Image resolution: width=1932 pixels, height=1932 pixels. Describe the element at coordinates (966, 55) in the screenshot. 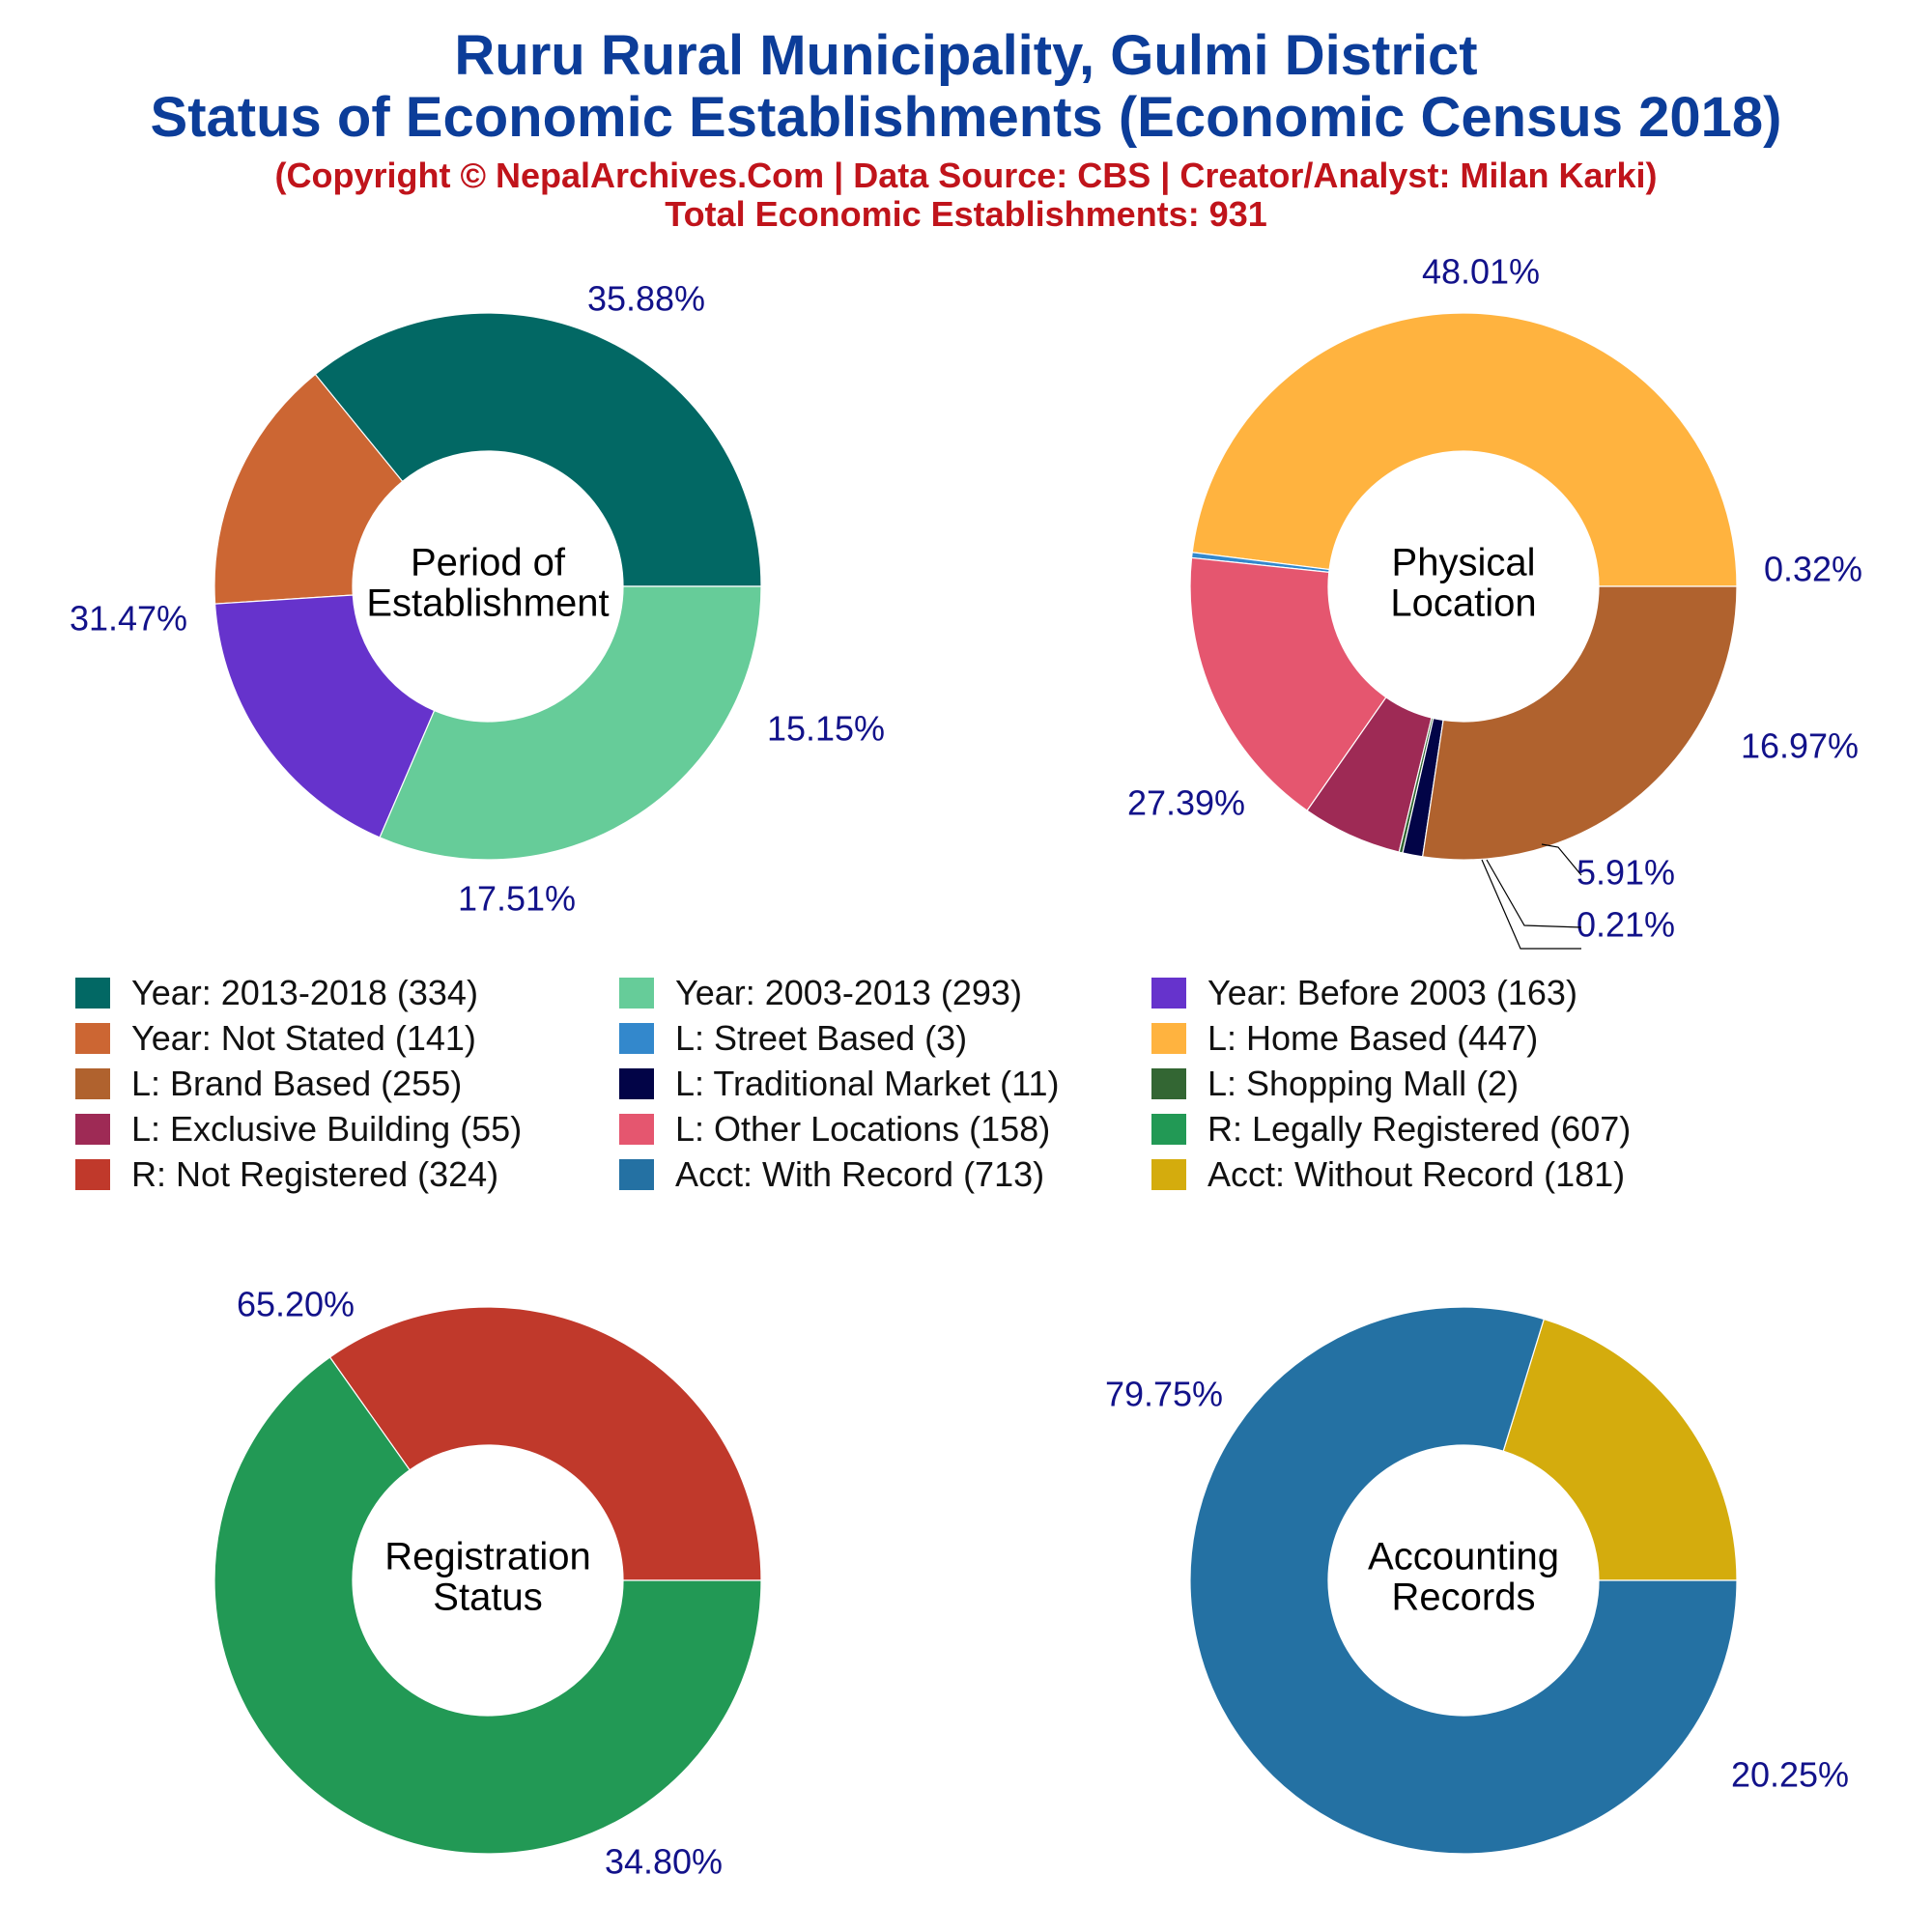

I see `chart-title-line-1: Ruru Rural Municipality, Gulmi District` at that location.